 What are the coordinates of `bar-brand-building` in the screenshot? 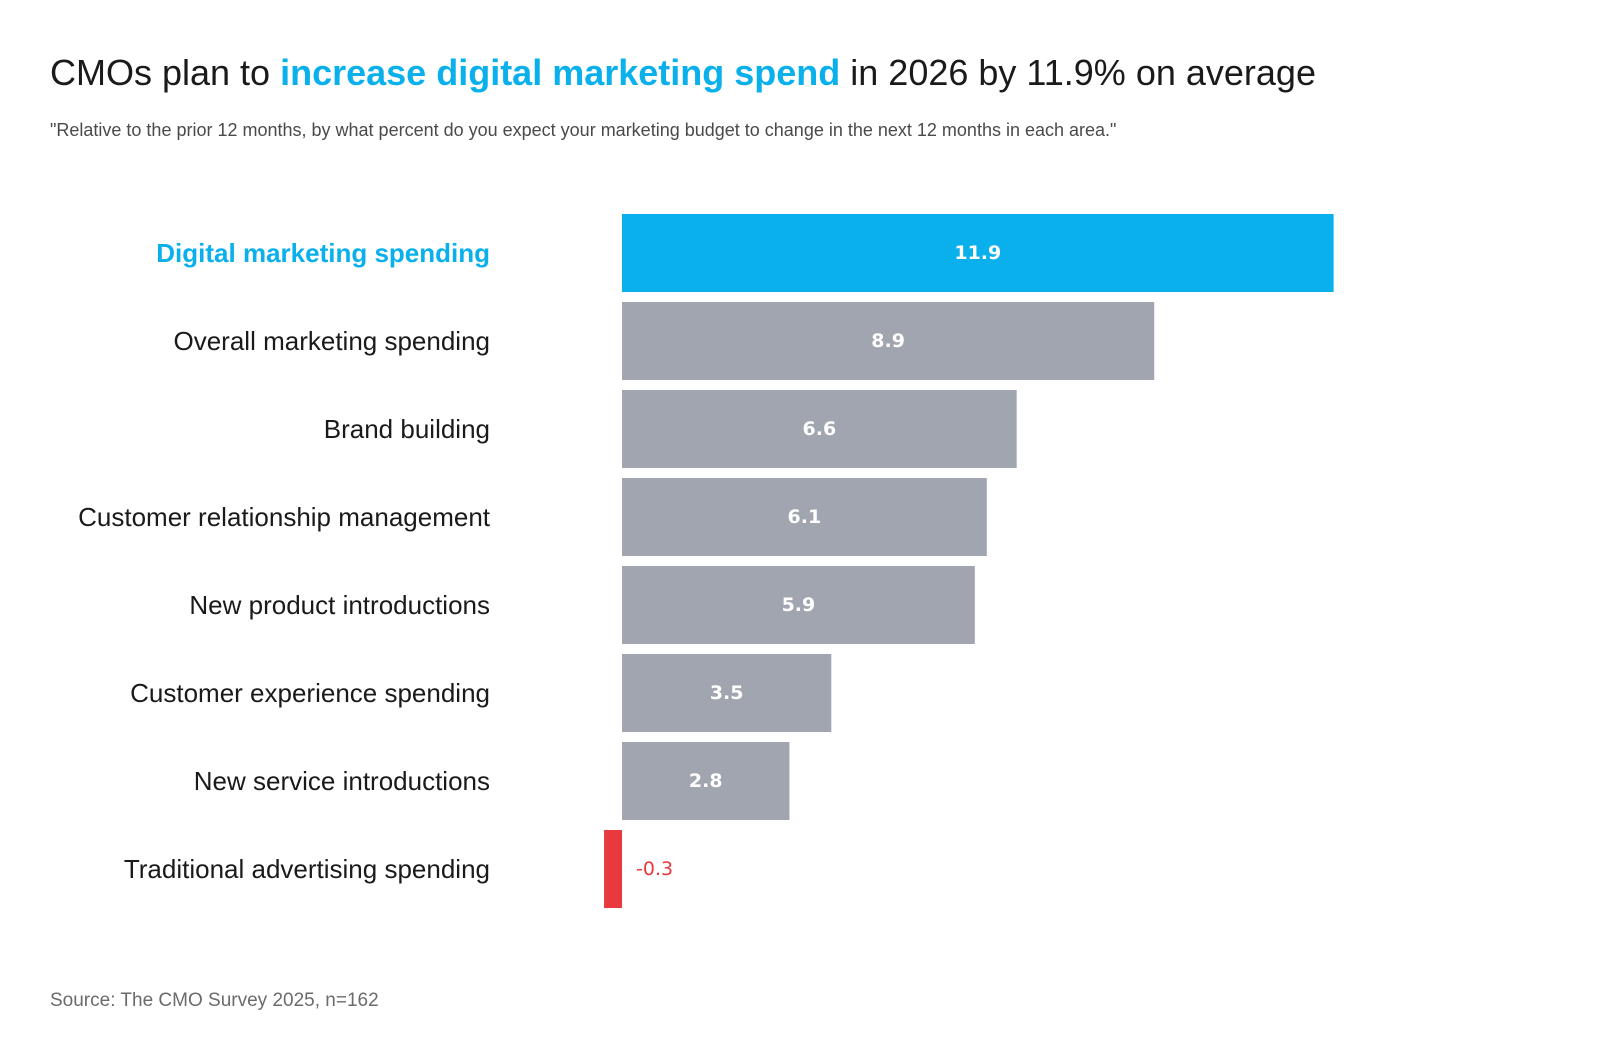 It's located at (819, 429).